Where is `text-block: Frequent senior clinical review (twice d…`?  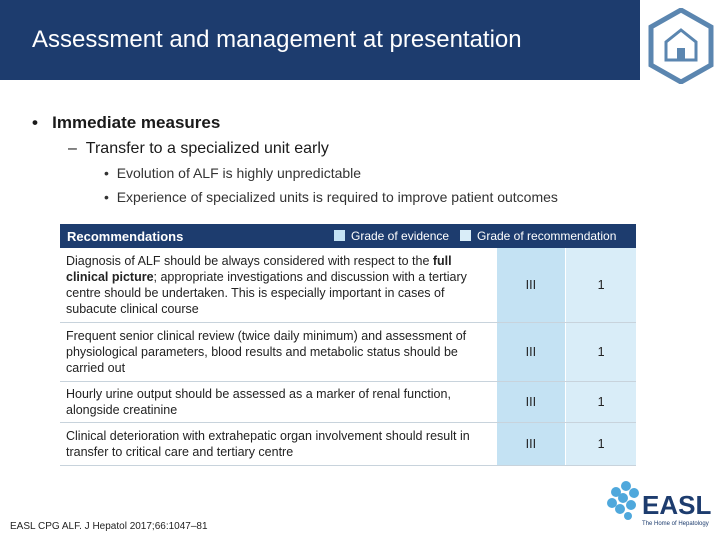
text-block: Frequent senior clinical review (twice d… is located at coordinates (278, 352).